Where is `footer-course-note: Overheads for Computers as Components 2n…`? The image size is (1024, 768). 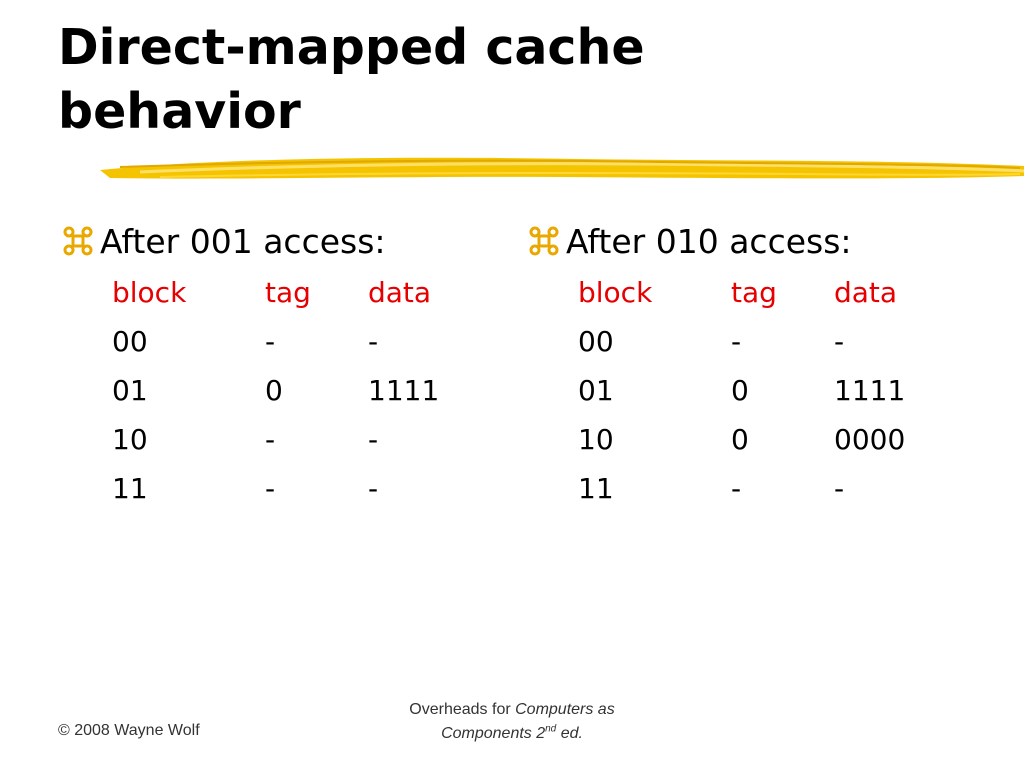
footer-course-note: Overheads for Computers as Components 2n… is located at coordinates (512, 722).